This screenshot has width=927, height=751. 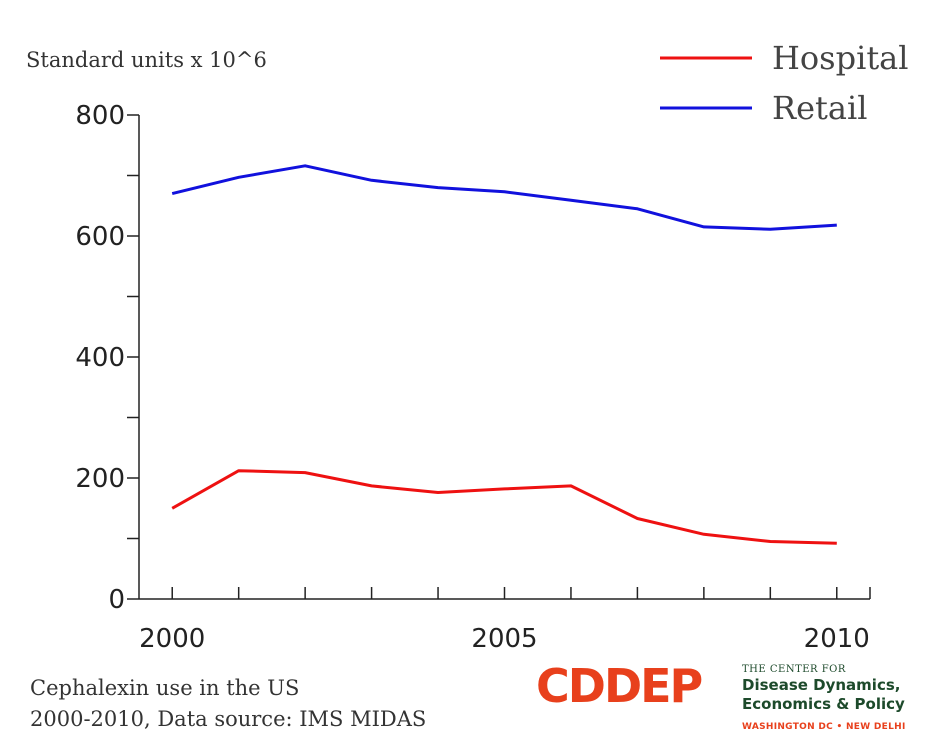 I want to click on legend-label-retail: Retail, so click(x=819, y=108).